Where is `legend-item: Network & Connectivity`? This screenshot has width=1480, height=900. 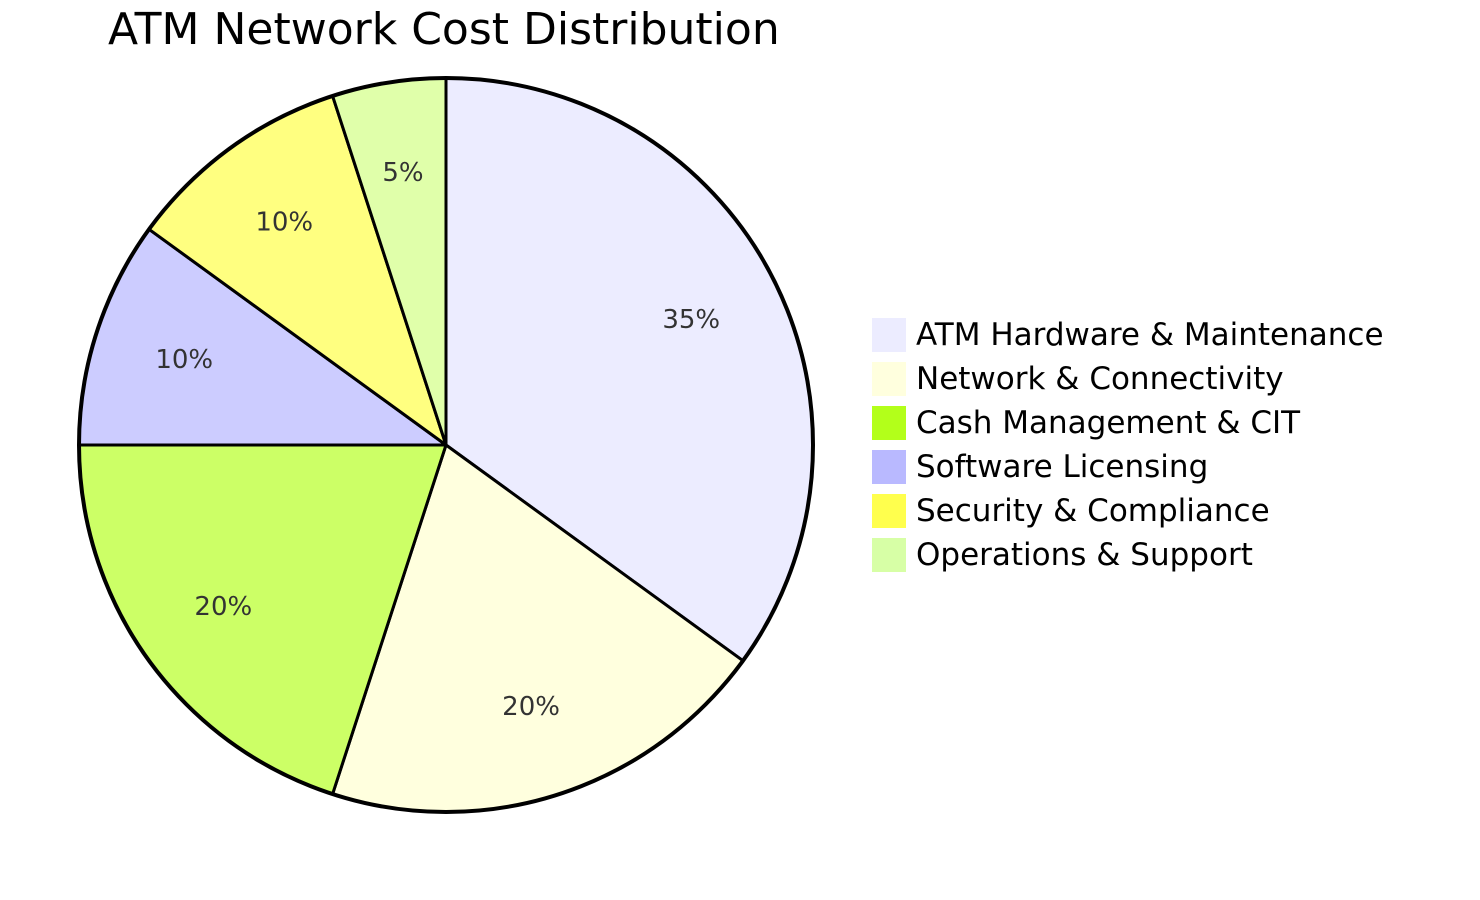 legend-item: Network & Connectivity is located at coordinates (1128, 379).